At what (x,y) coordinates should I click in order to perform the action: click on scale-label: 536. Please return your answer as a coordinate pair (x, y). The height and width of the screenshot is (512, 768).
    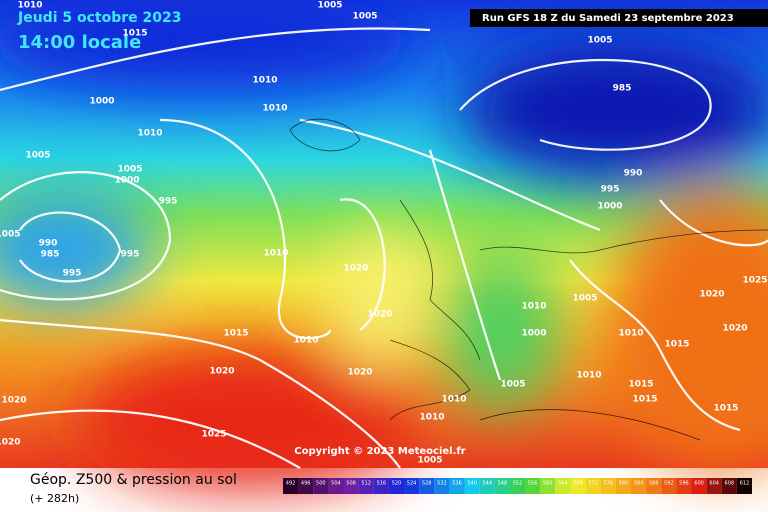
    Looking at the image, I should click on (457, 484).